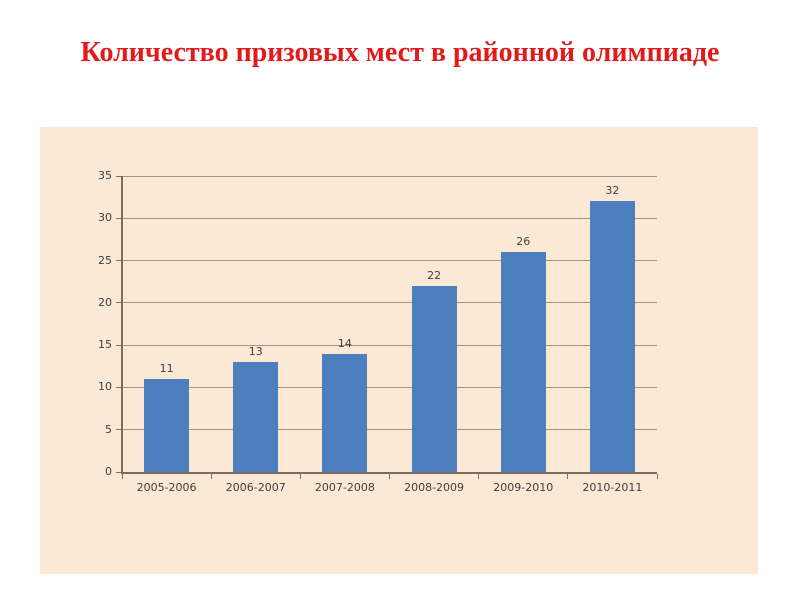  Describe the element at coordinates (105, 345) in the screenshot. I see `y-axis-label: 15` at that location.